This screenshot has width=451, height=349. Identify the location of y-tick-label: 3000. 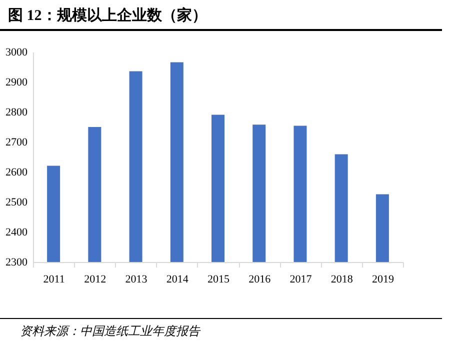
(17, 52).